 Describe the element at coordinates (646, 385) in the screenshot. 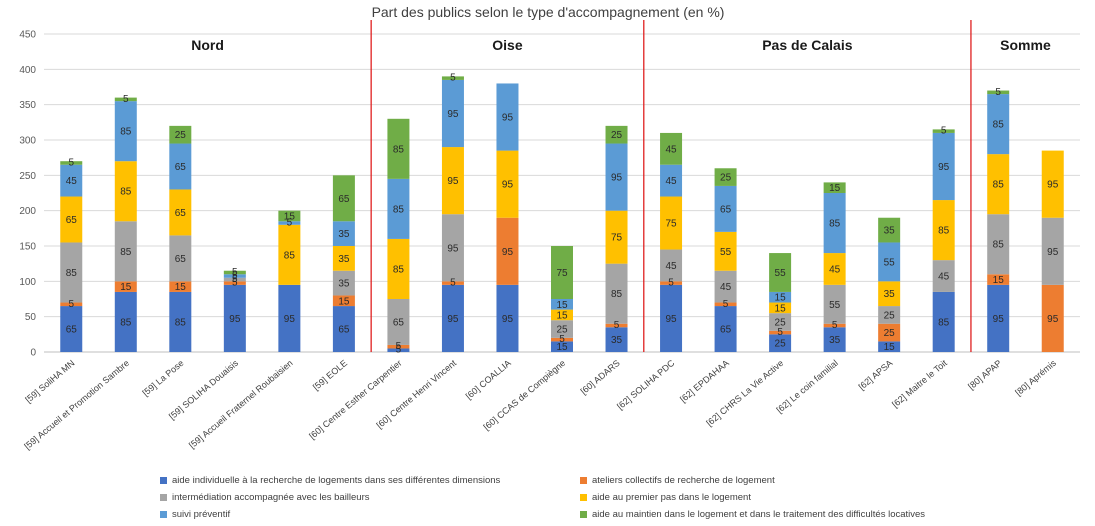

I see `x-tick-label: [62] SOLIHA PDC` at that location.